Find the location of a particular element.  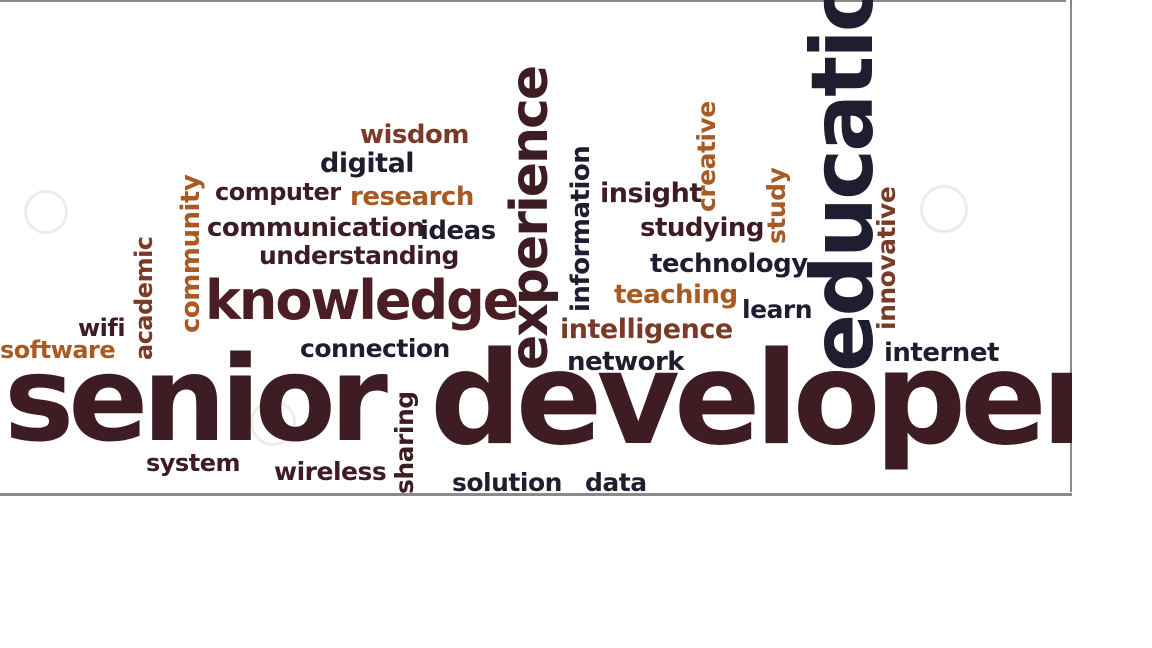

word-understanding: understanding is located at coordinates (359, 255).